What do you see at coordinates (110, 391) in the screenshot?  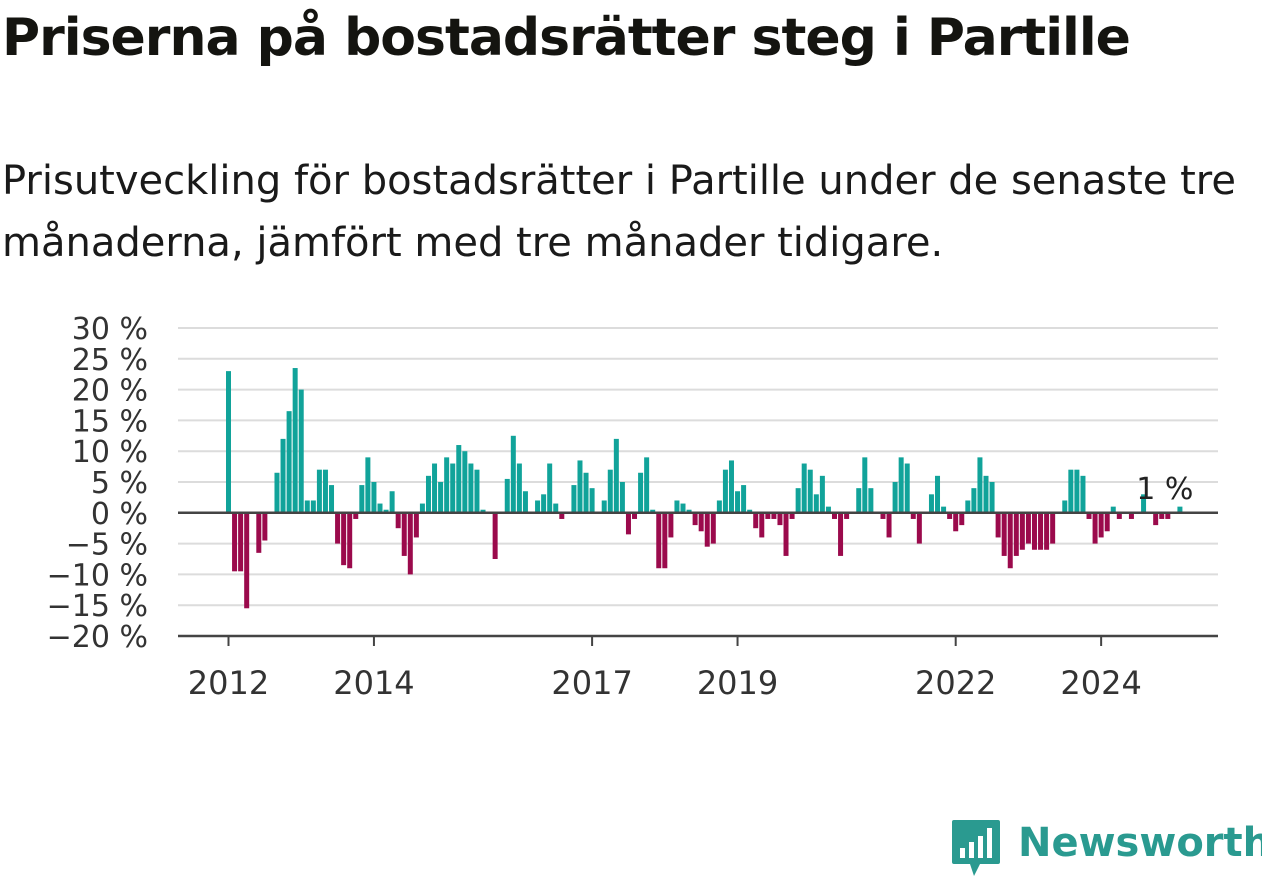 I see `y-tick-label: 20 %` at bounding box center [110, 391].